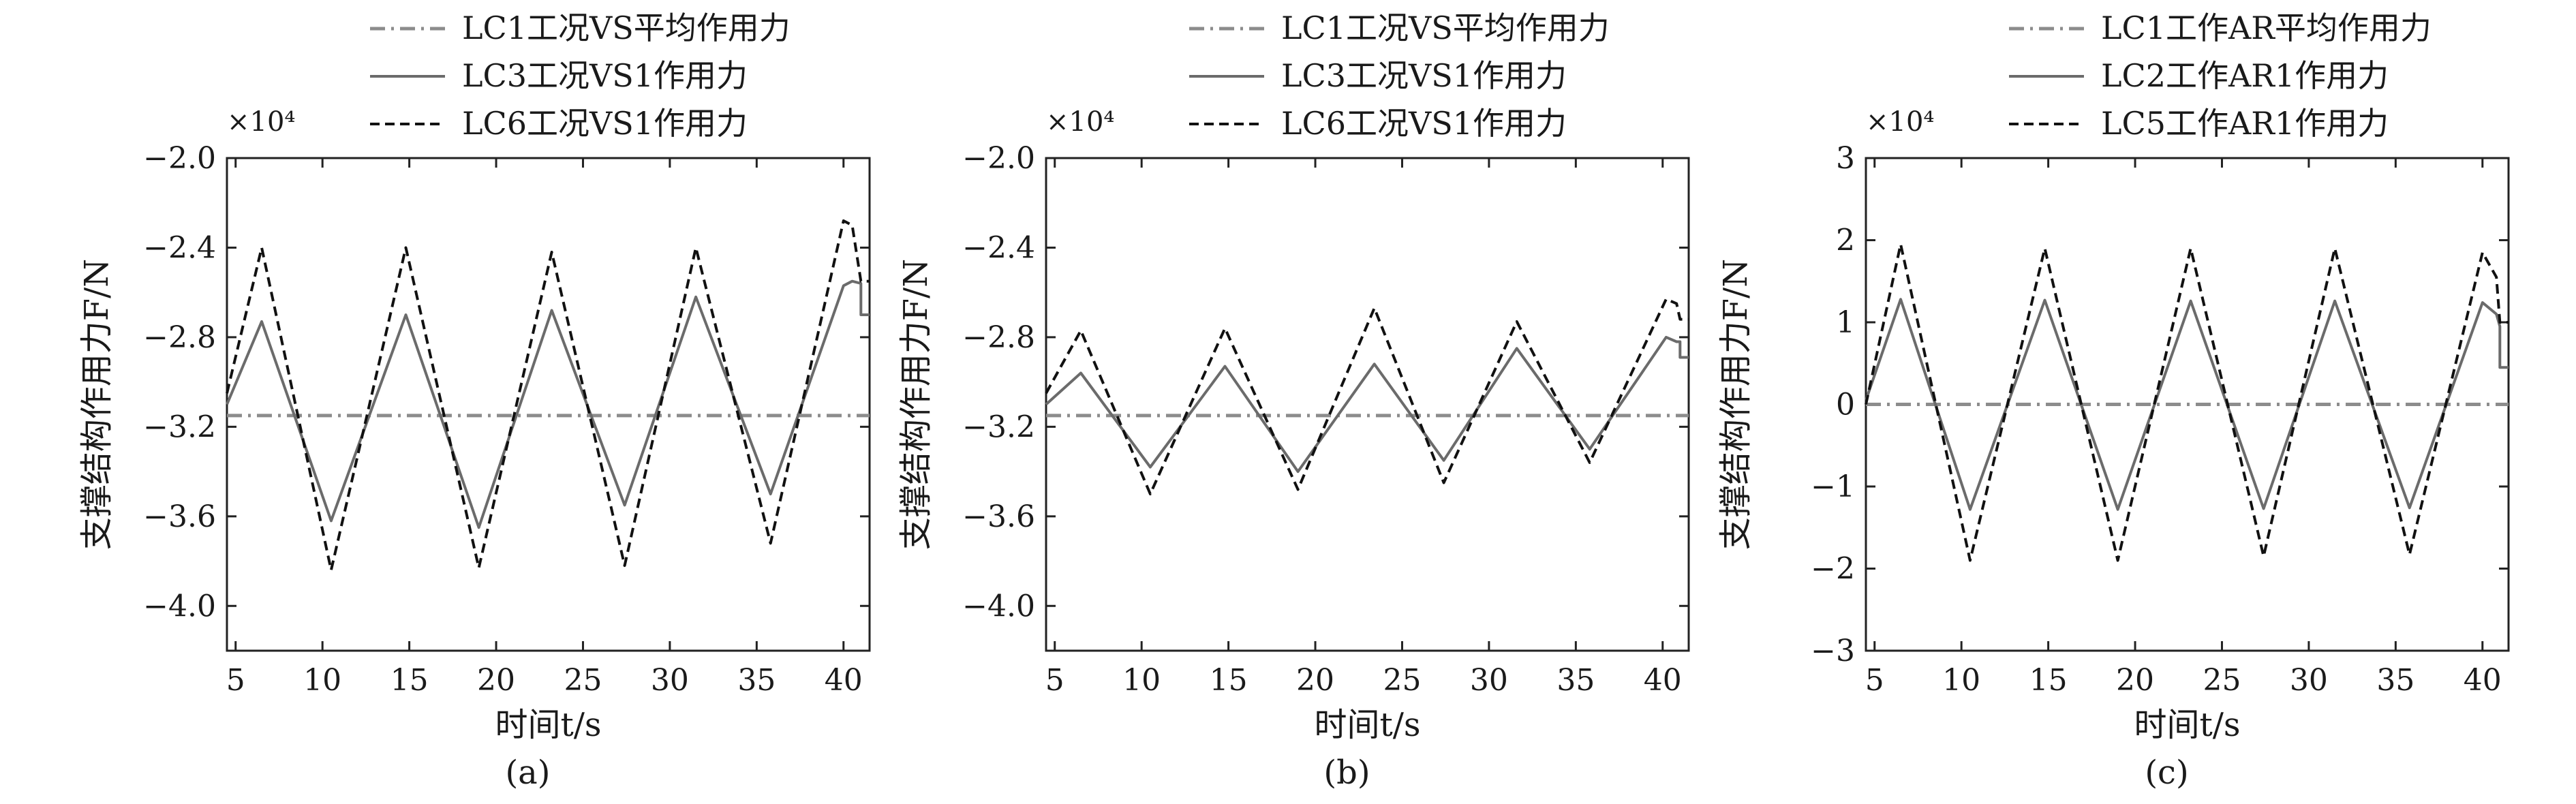 This screenshot has height=804, width=2576. What do you see at coordinates (1845, 240) in the screenshot?
I see `y-tick-label: 2` at bounding box center [1845, 240].